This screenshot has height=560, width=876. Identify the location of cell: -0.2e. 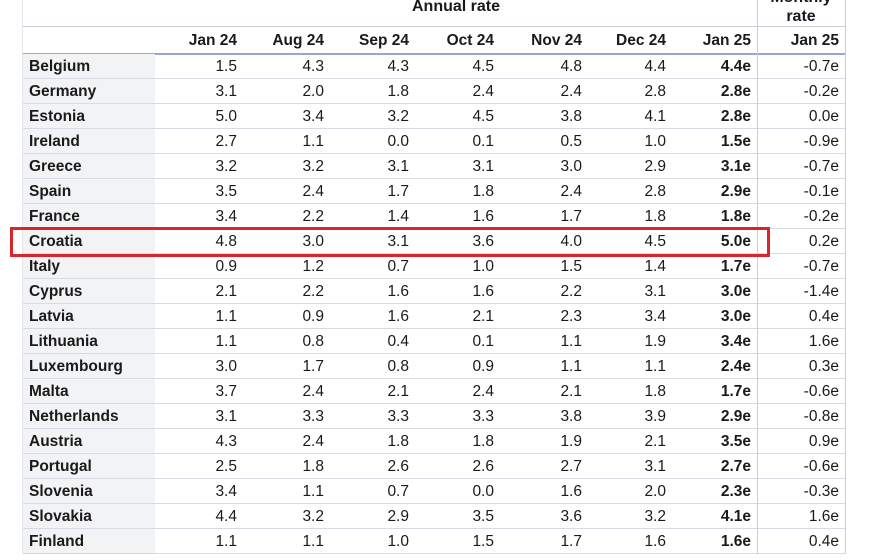
(821, 91).